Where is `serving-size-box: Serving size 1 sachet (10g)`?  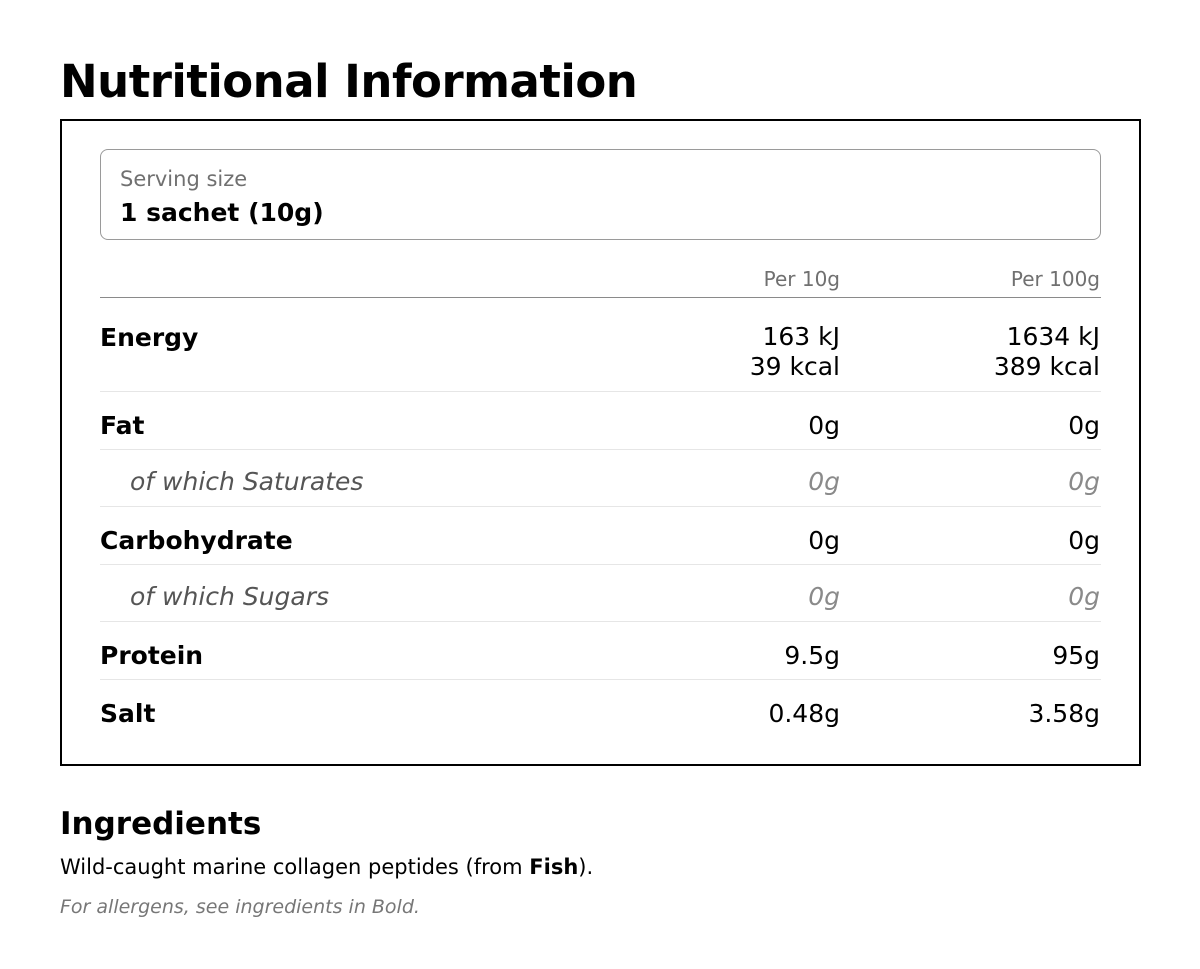 serving-size-box: Serving size 1 sachet (10g) is located at coordinates (600, 194).